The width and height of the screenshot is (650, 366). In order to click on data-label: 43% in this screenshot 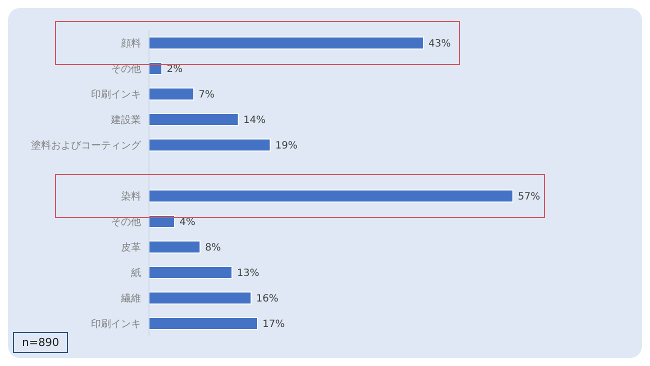, I will do `click(439, 44)`.